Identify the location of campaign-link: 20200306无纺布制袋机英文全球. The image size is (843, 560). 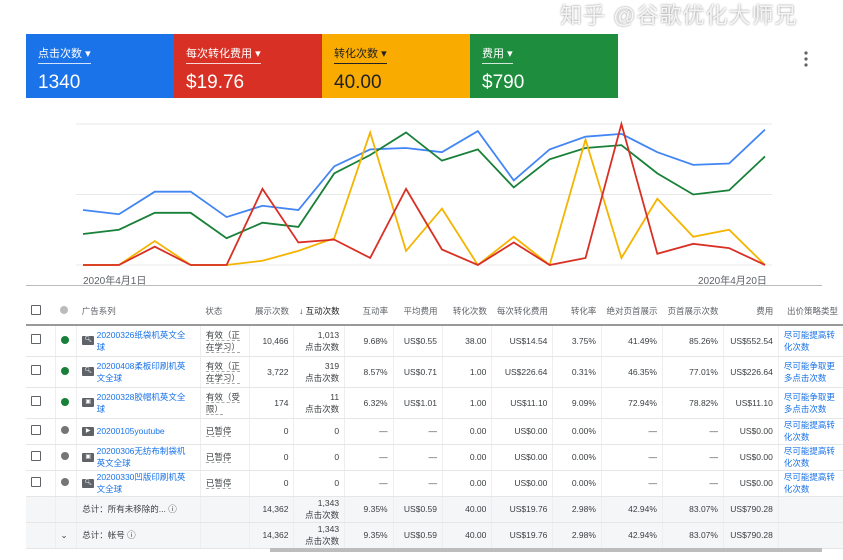
(141, 457).